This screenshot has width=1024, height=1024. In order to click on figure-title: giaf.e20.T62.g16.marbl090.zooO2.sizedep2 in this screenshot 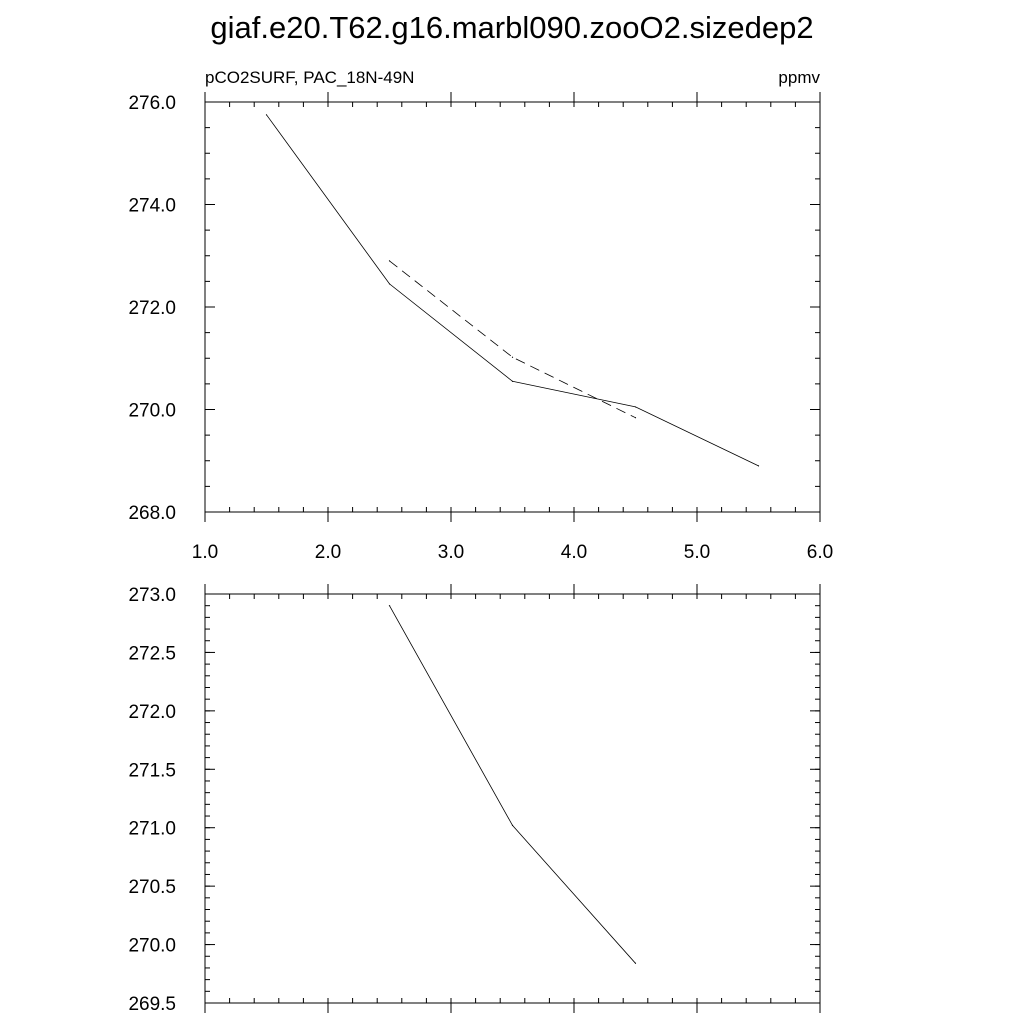, I will do `click(511, 27)`.